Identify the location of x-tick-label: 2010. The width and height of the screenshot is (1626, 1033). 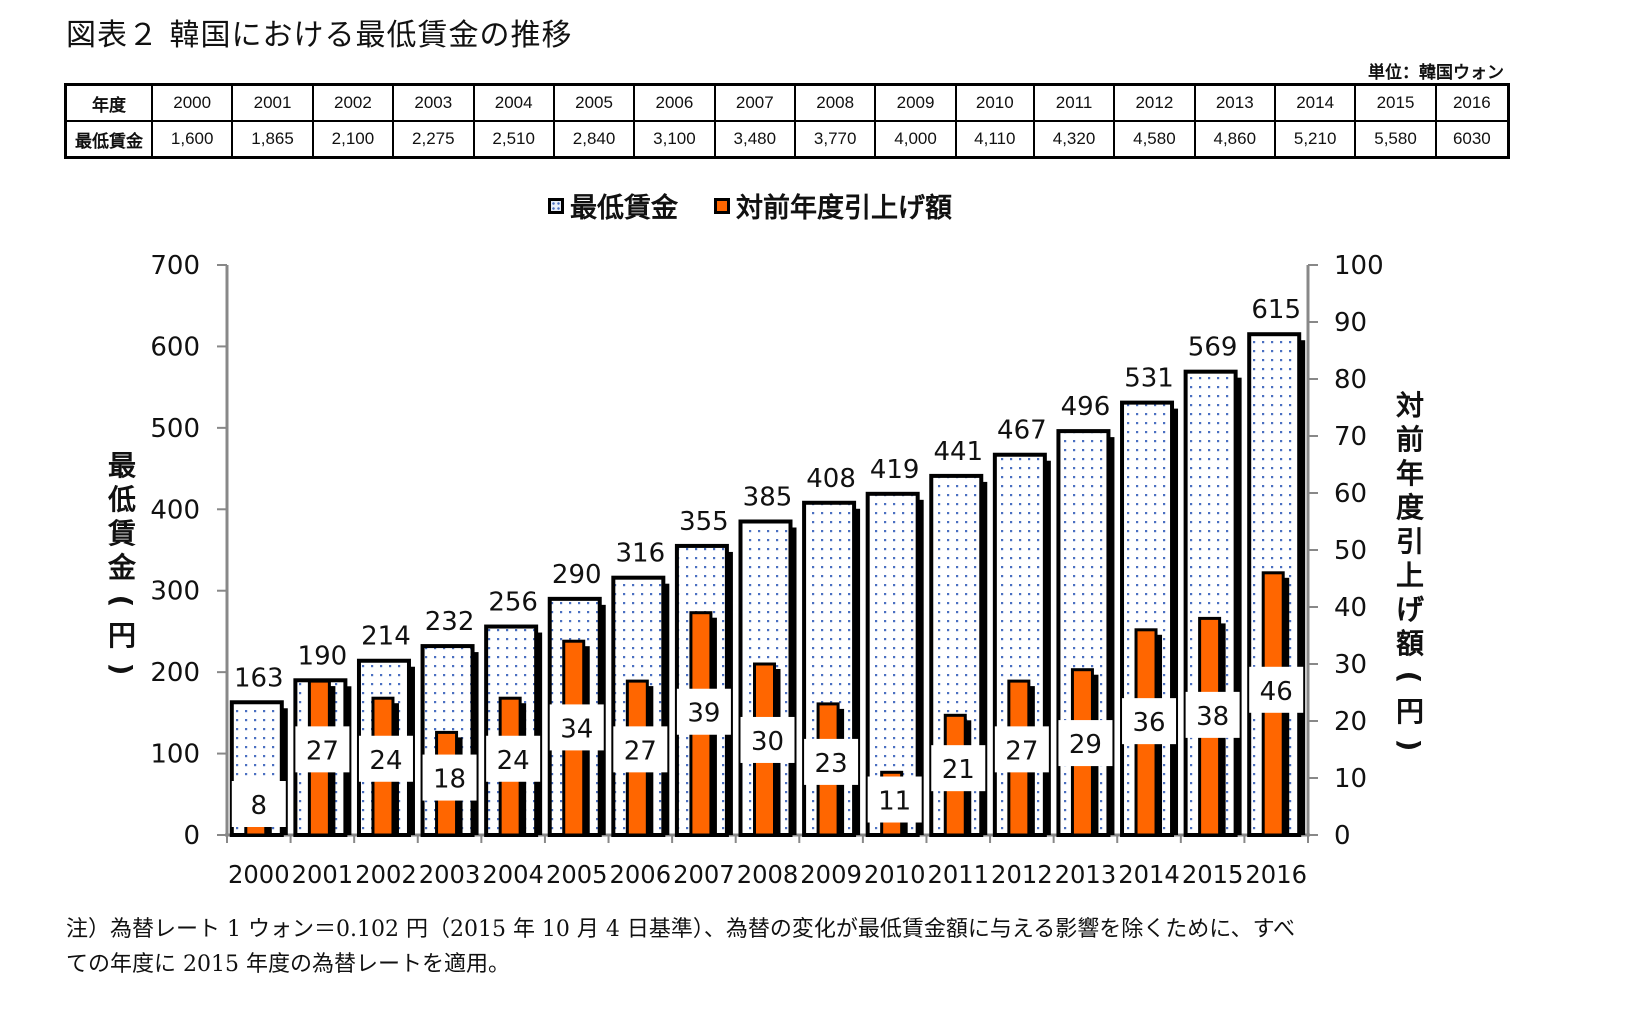
(895, 874).